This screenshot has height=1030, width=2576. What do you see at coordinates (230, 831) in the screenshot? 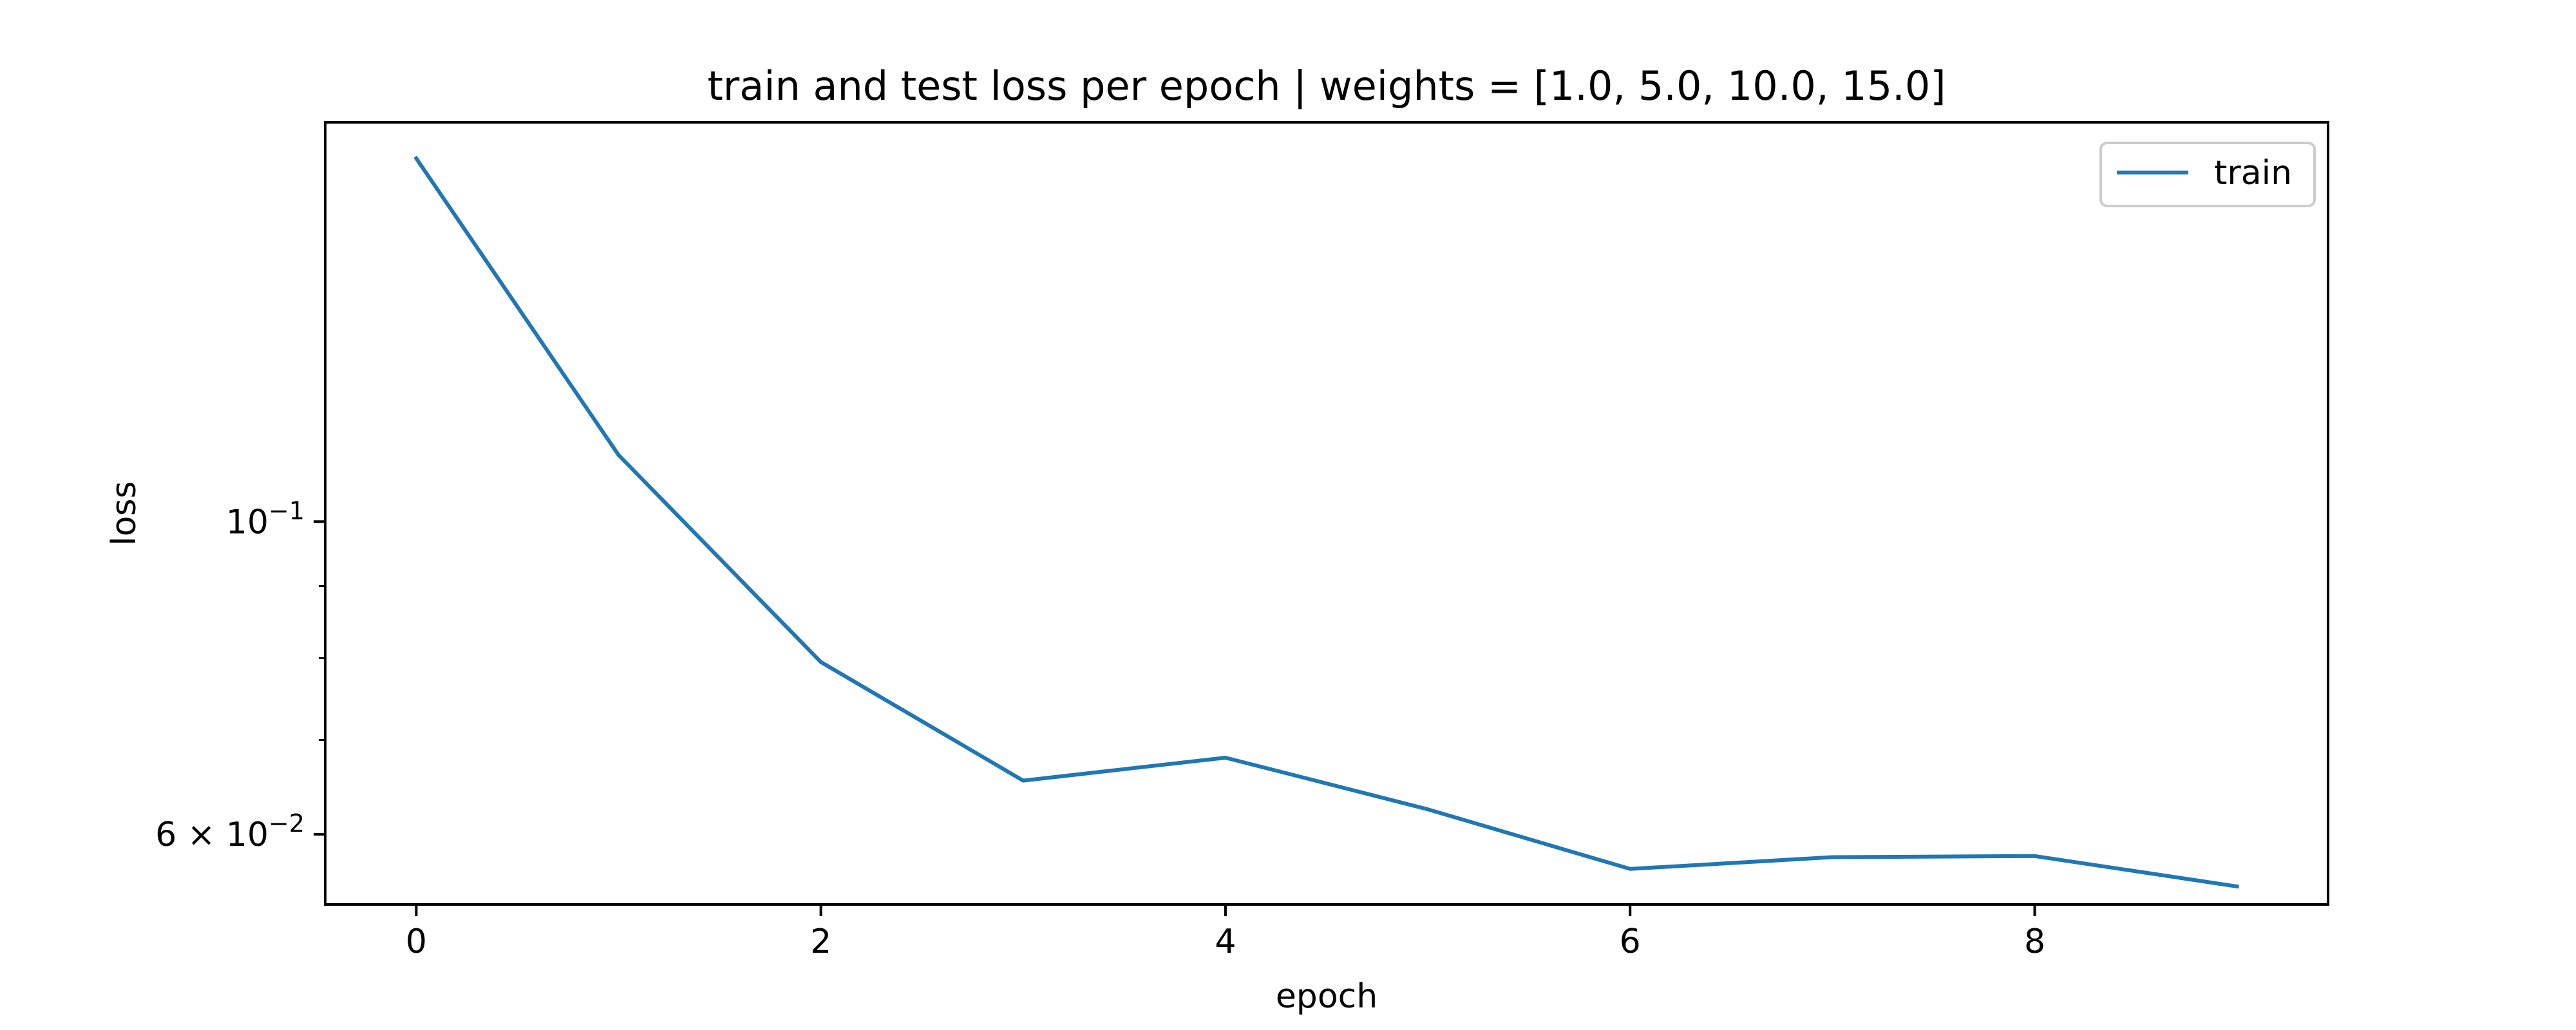
I see `y-tick-label: 6 × 10⁻²` at bounding box center [230, 831].